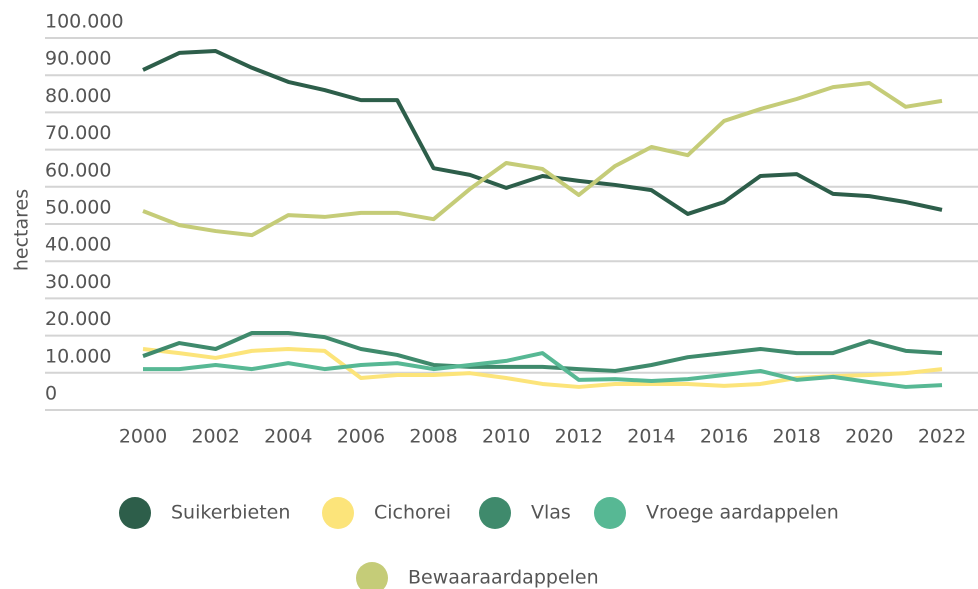 The image size is (978, 589). What do you see at coordinates (78, 133) in the screenshot?
I see `y-tick-label: 70.000` at bounding box center [78, 133].